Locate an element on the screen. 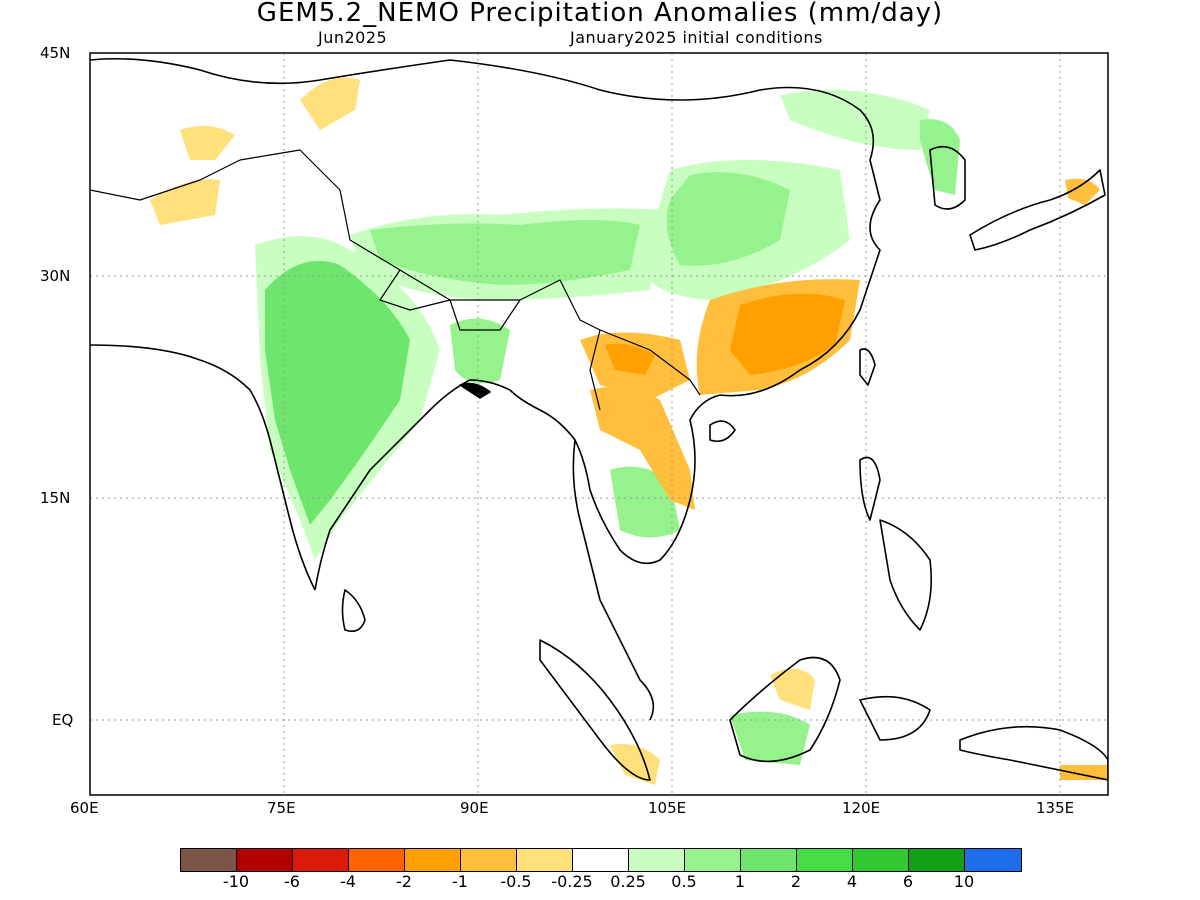 The image size is (1200, 900). legend-label-1: -6 is located at coordinates (292, 881).